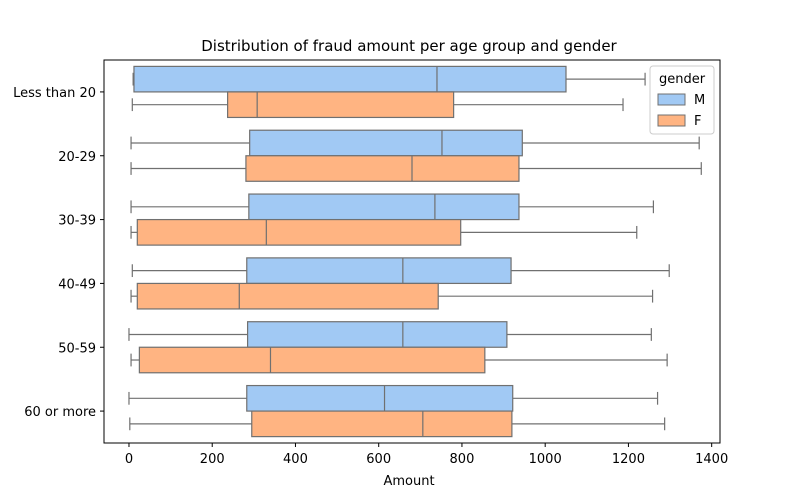 The image size is (800, 500). Describe the element at coordinates (699, 100) in the screenshot. I see `legend-label-M: M` at that location.